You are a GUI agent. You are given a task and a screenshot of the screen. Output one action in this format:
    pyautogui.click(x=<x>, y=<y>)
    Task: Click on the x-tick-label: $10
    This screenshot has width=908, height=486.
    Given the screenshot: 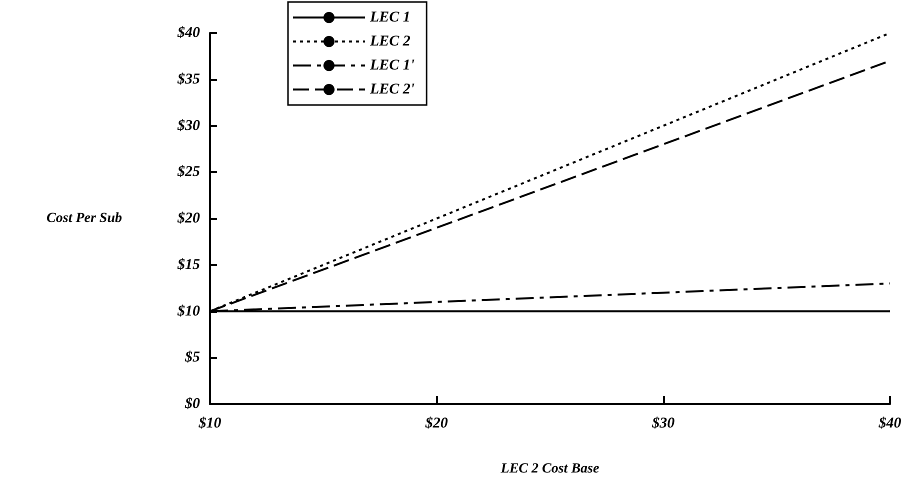 What is the action you would take?
    pyautogui.click(x=210, y=424)
    